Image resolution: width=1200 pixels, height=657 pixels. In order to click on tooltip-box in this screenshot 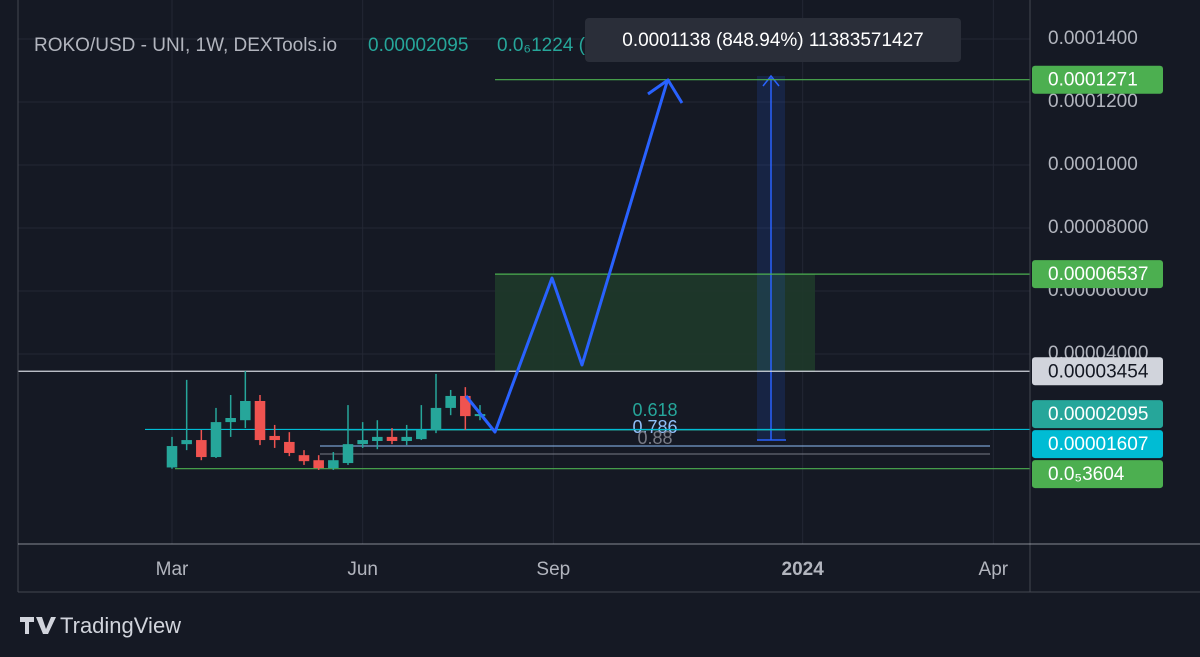, I will do `click(773, 40)`.